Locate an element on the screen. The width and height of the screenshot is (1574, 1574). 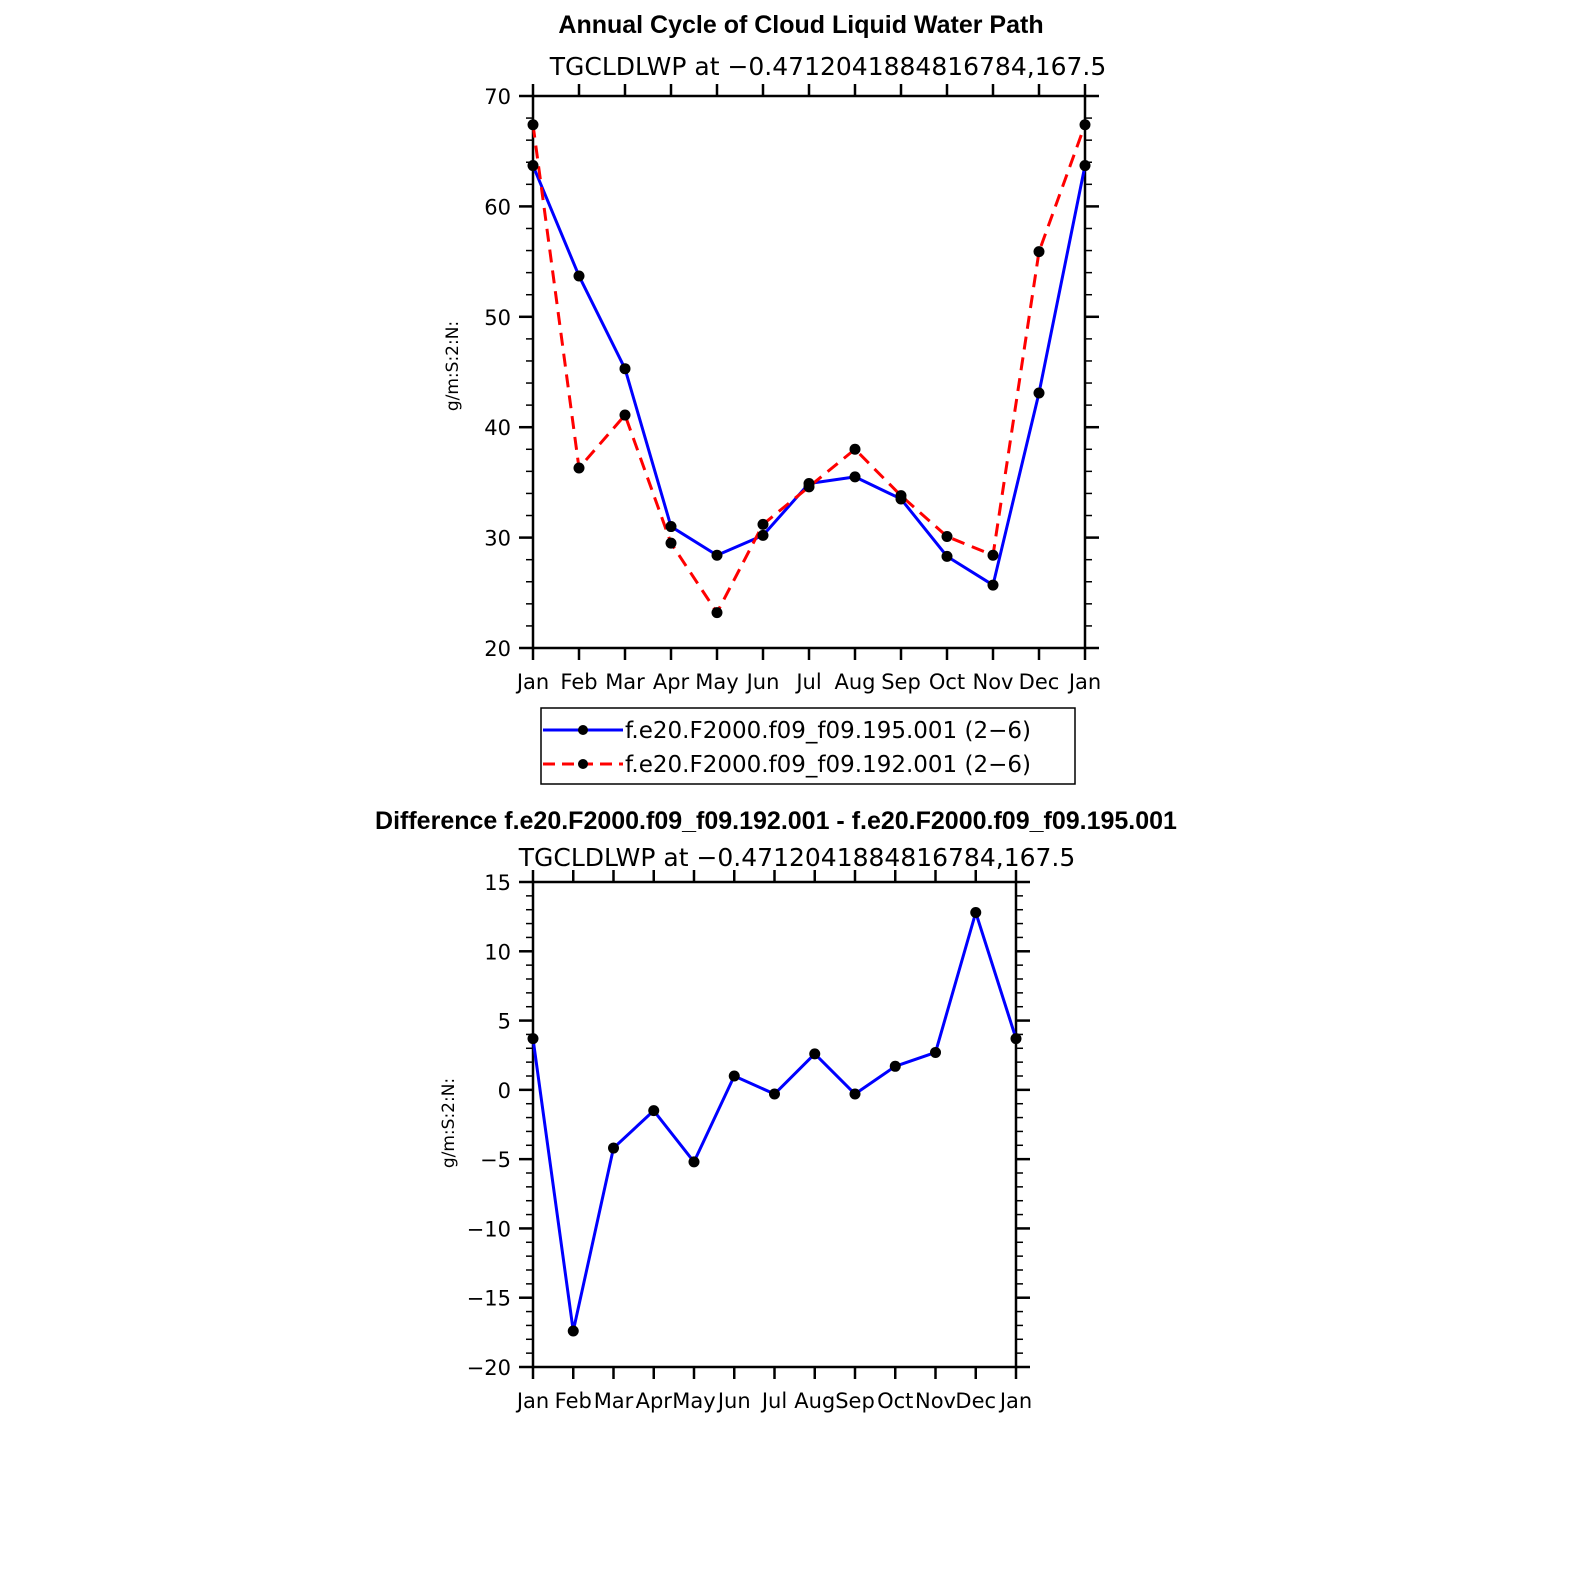
panel1-xtick-label: Oct is located at coordinates (947, 682).